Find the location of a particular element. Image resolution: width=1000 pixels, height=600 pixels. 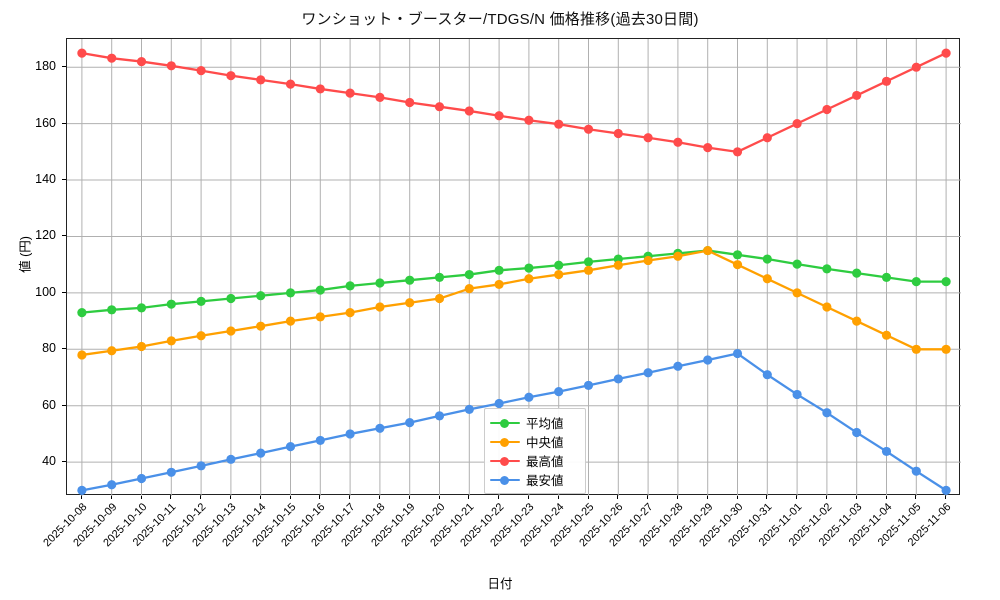

x-axis-label: 日付 is located at coordinates (500, 584).